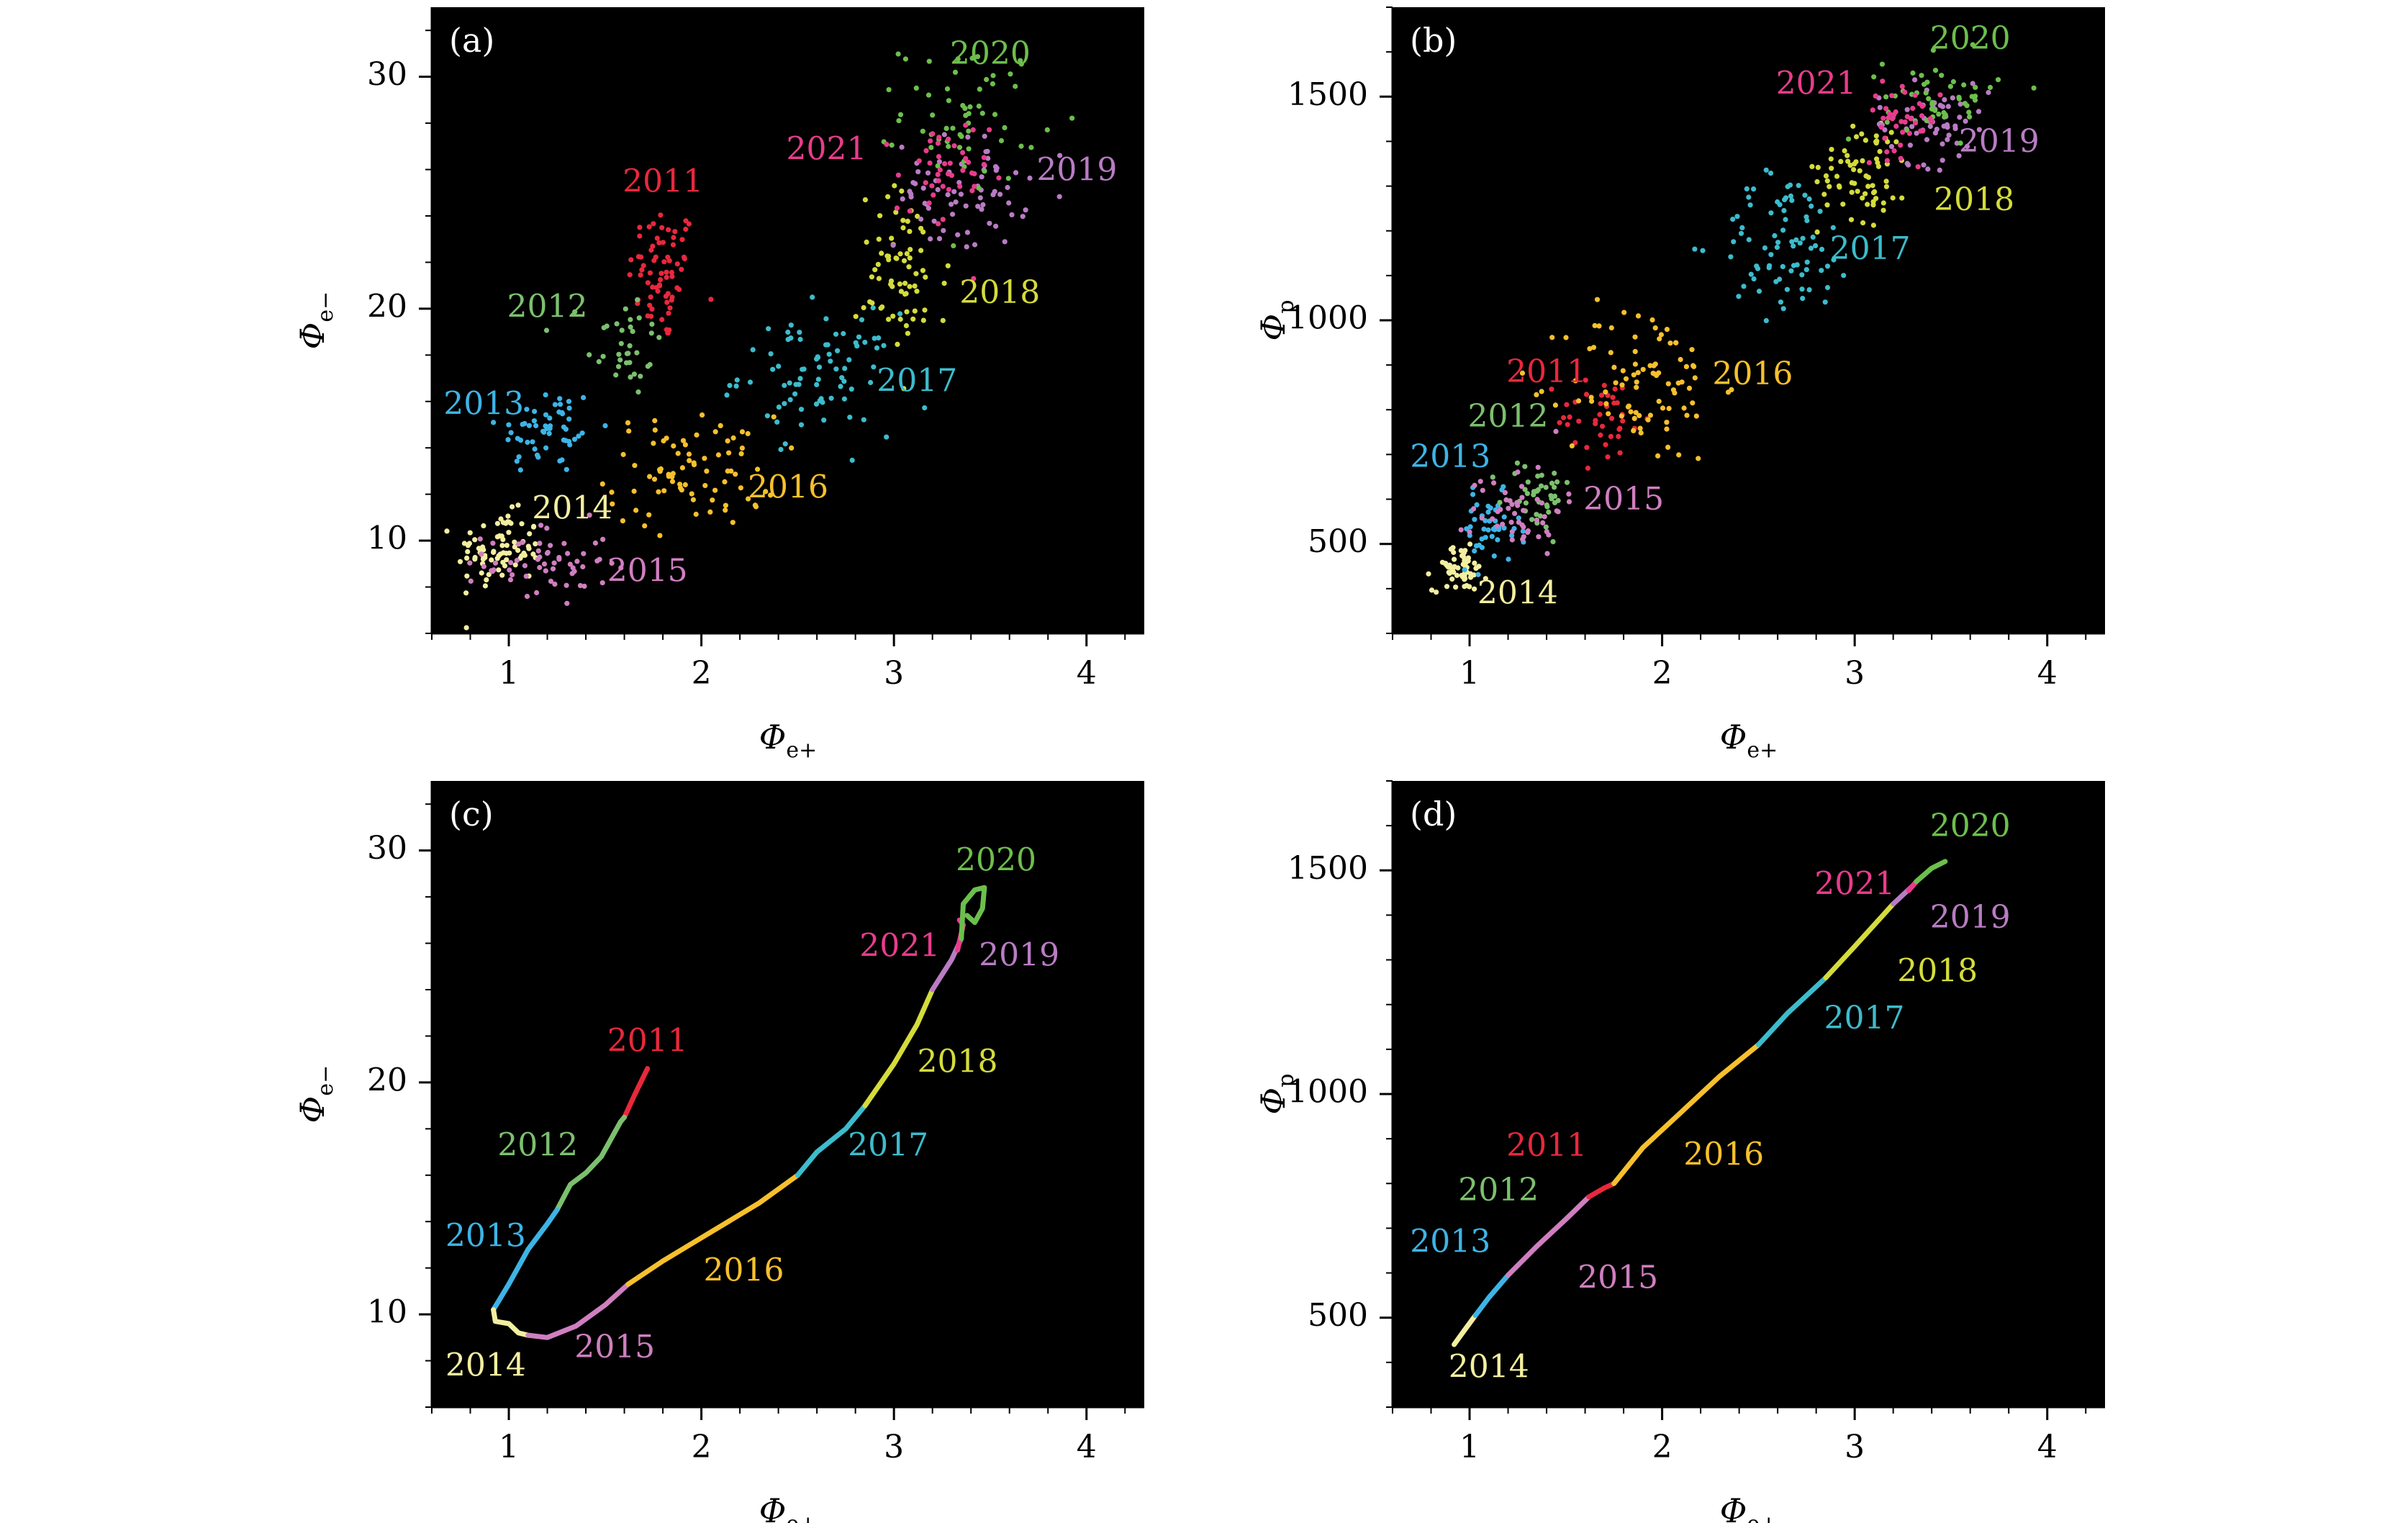 This screenshot has height=1523, width=2408. What do you see at coordinates (788, 741) in the screenshot?
I see `x-axis-label-a: Φe+` at bounding box center [788, 741].